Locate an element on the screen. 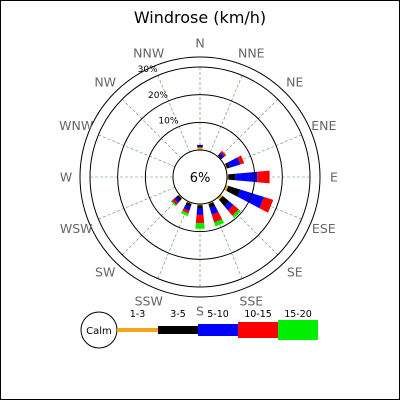  ring-label-30: 30% is located at coordinates (148, 70).